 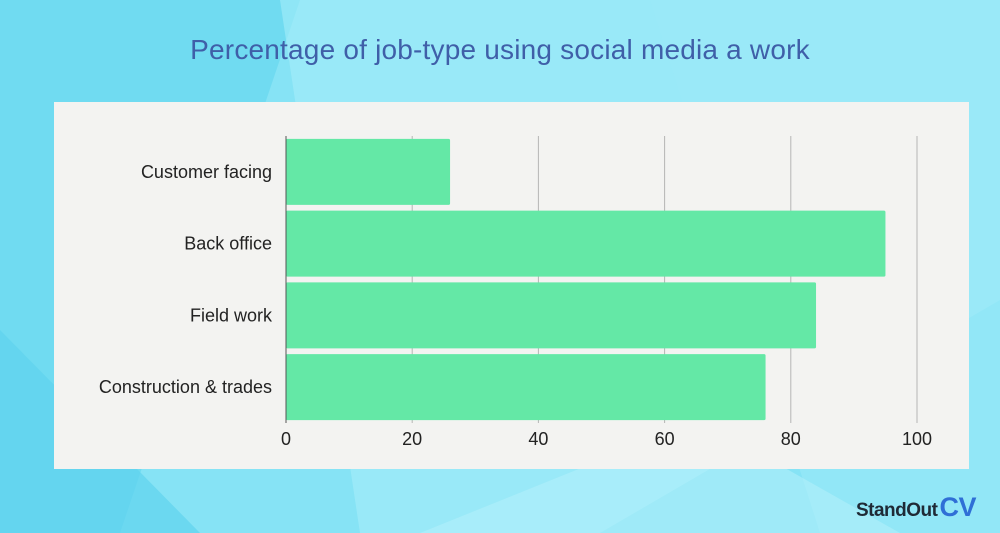 I want to click on category-label: Customer facing, so click(x=206, y=172).